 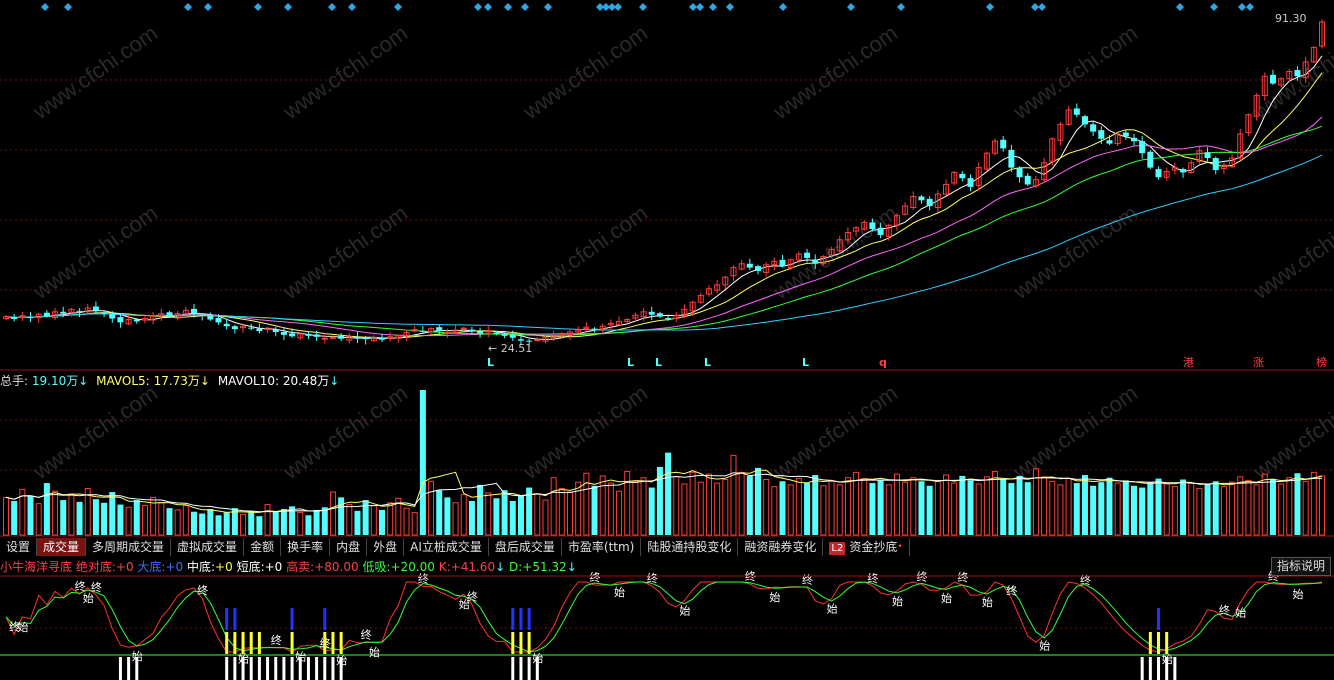 What do you see at coordinates (1300, 566) in the screenshot?
I see `indicator-help-button: 指标说明` at bounding box center [1300, 566].